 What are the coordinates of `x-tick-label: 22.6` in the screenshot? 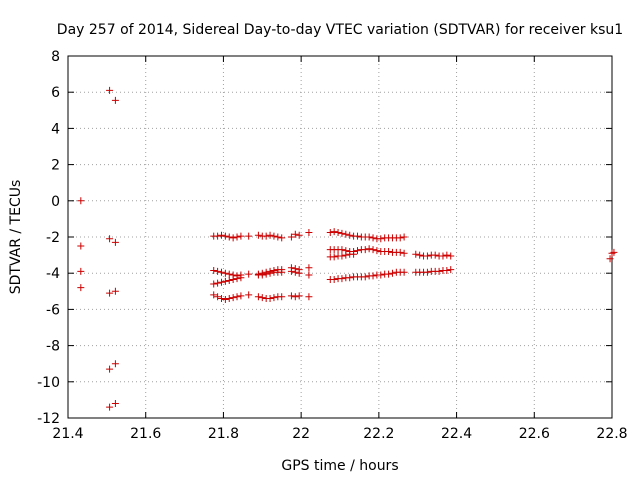 It's located at (534, 434).